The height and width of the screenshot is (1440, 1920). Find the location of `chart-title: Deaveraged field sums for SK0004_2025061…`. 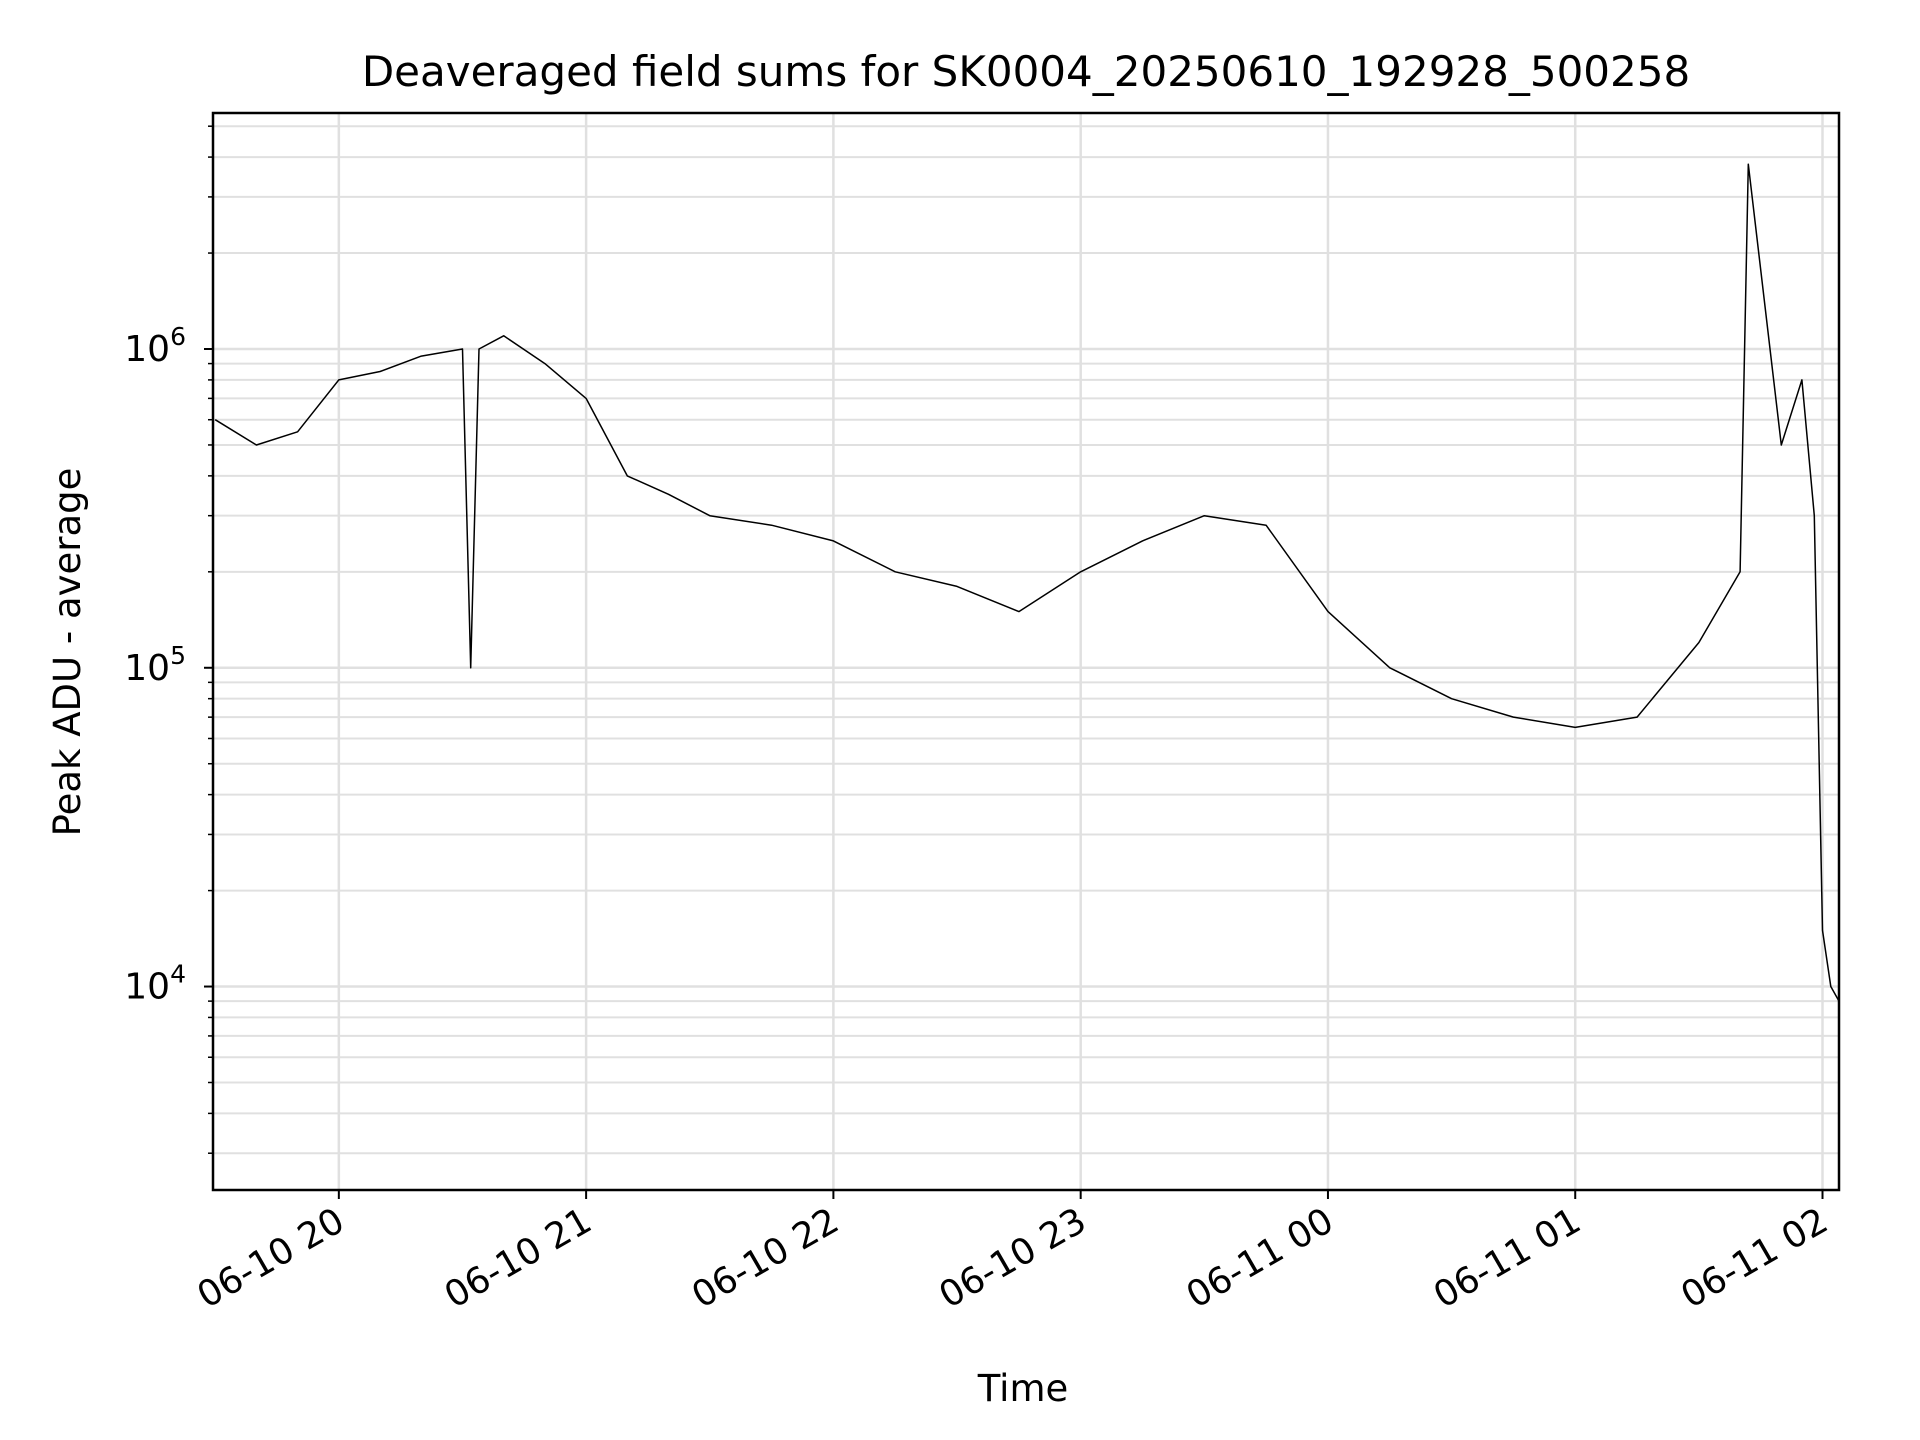

chart-title: Deaveraged field sums for SK0004_2025061… is located at coordinates (1026, 71).